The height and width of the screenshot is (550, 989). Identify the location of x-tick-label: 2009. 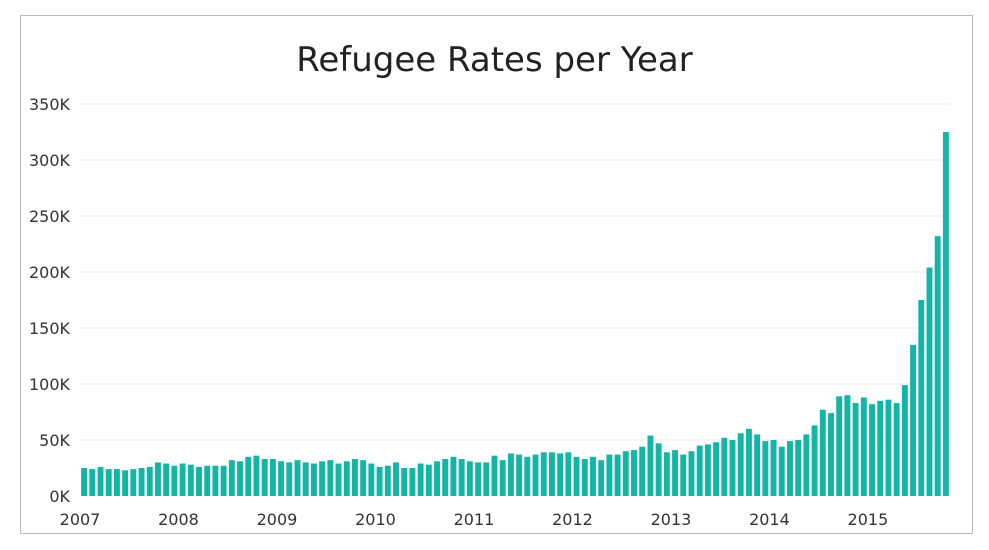
(277, 519).